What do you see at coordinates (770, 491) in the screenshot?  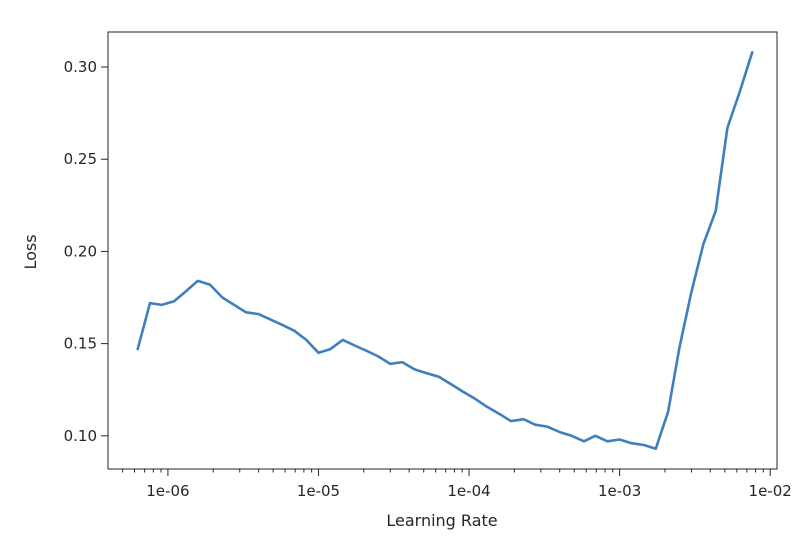 I see `x-tick-label: 1e-02` at bounding box center [770, 491].